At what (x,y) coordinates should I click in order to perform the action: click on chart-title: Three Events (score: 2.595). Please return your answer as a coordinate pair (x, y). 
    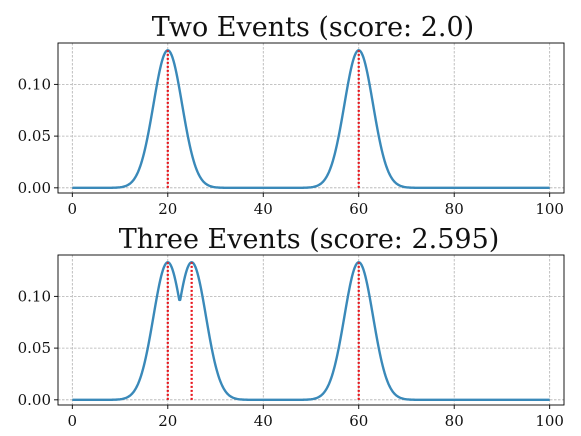
    Looking at the image, I should click on (309, 239).